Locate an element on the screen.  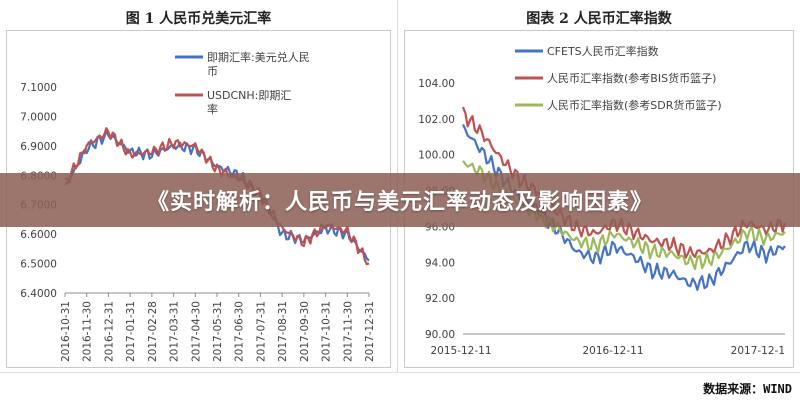
y-tick-label: 7.0000 is located at coordinates (38, 117).